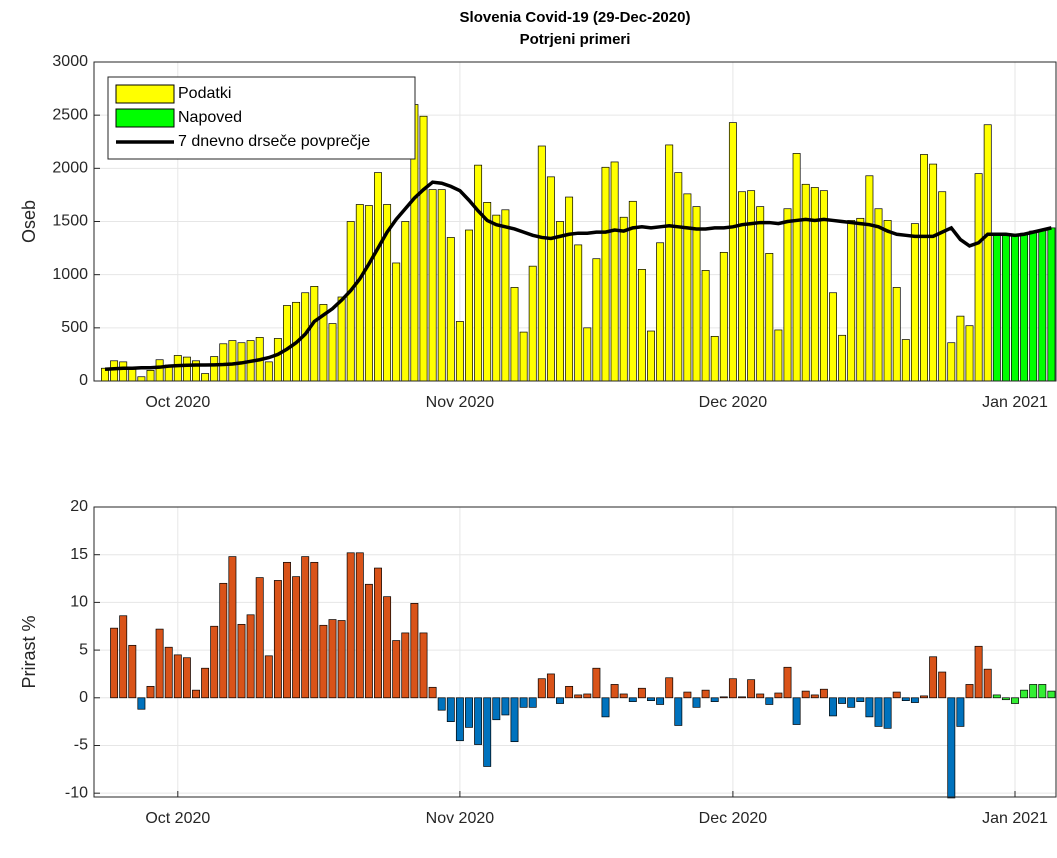  I want to click on chart-title: Slovenia Covid-19 (29-Dec-2020), so click(575, 17).